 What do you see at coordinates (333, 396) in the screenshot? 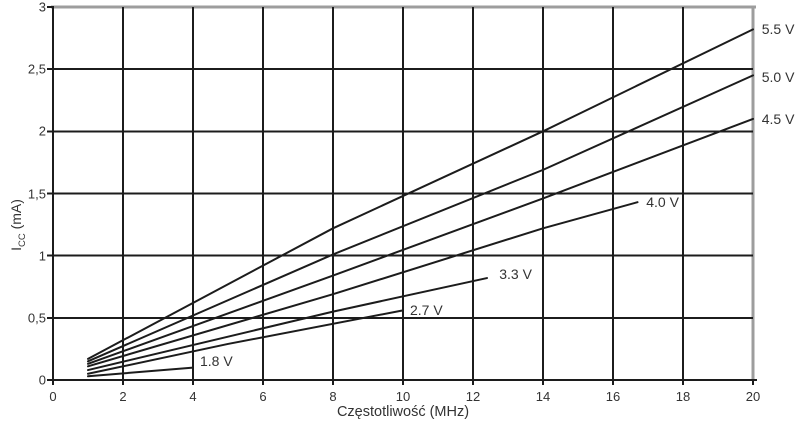
I see `x-tick-label-8: 8` at bounding box center [333, 396].